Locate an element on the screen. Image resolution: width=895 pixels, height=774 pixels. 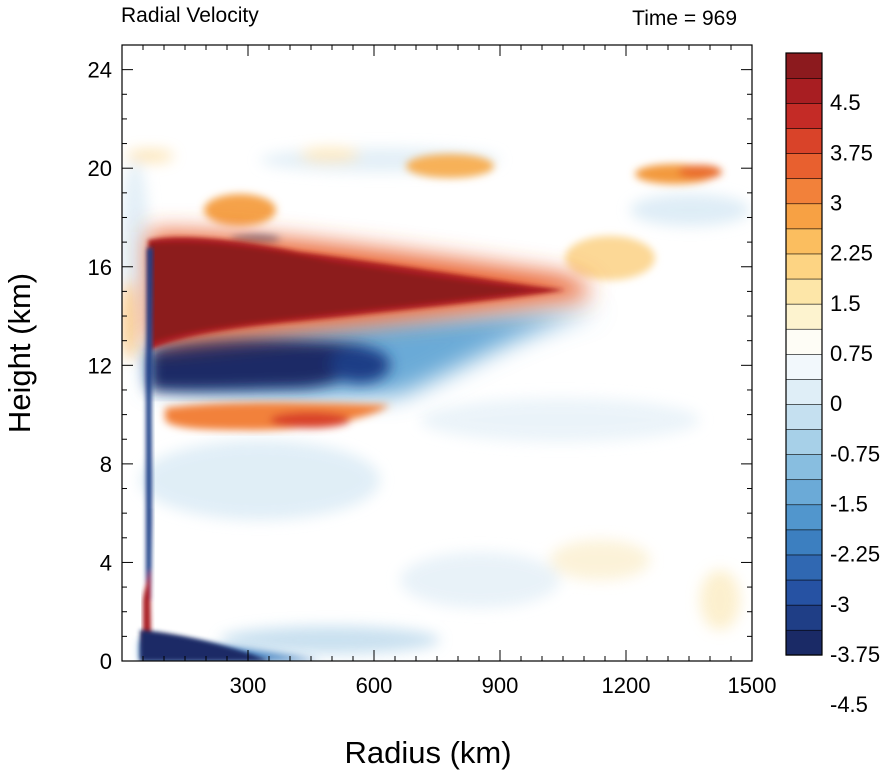
chart-title-left: Radial Velocity is located at coordinates (190, 15).